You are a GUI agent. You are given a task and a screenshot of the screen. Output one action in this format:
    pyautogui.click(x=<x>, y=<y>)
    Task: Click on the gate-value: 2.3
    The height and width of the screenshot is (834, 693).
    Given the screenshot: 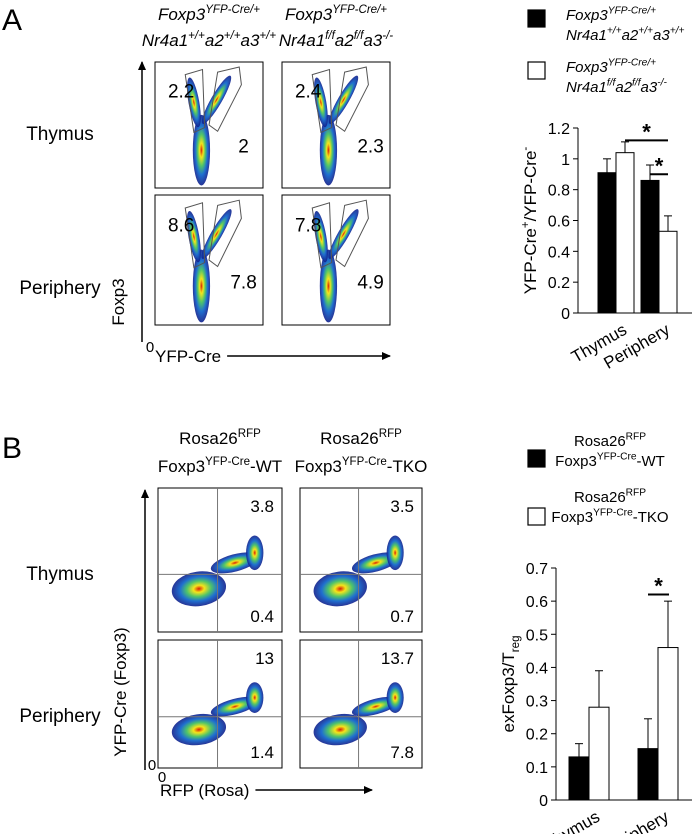 What is the action you would take?
    pyautogui.click(x=370, y=147)
    